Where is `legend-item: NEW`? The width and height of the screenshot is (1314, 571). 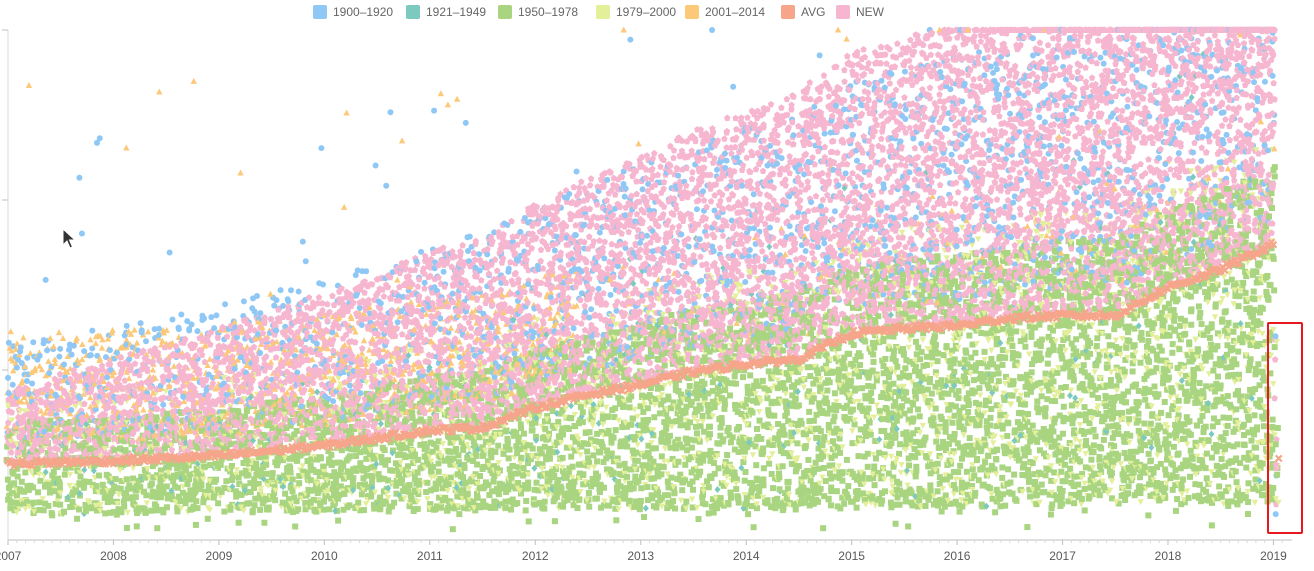 legend-item: NEW is located at coordinates (860, 12).